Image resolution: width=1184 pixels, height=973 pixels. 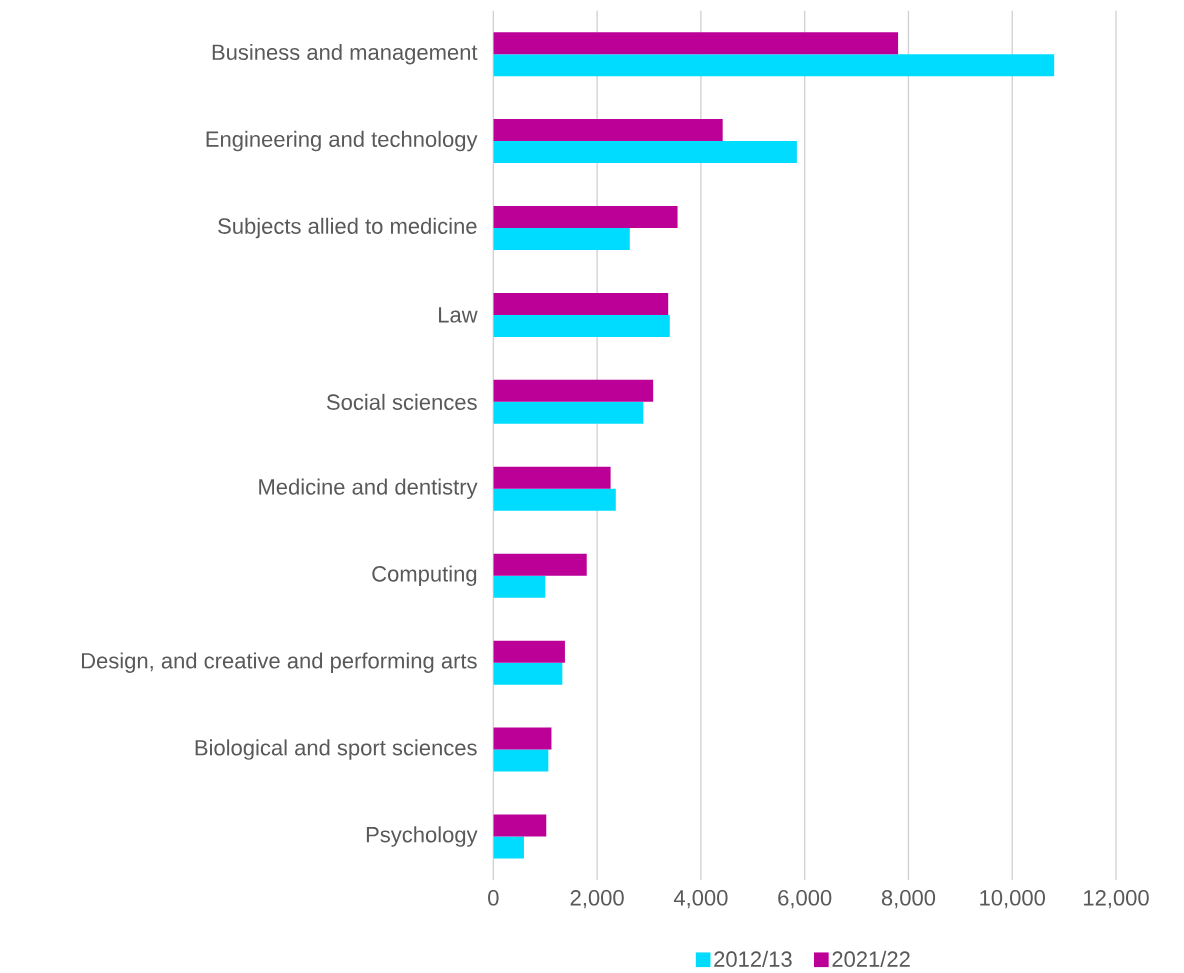 I want to click on legend-label: 2012/13, so click(x=753, y=958).